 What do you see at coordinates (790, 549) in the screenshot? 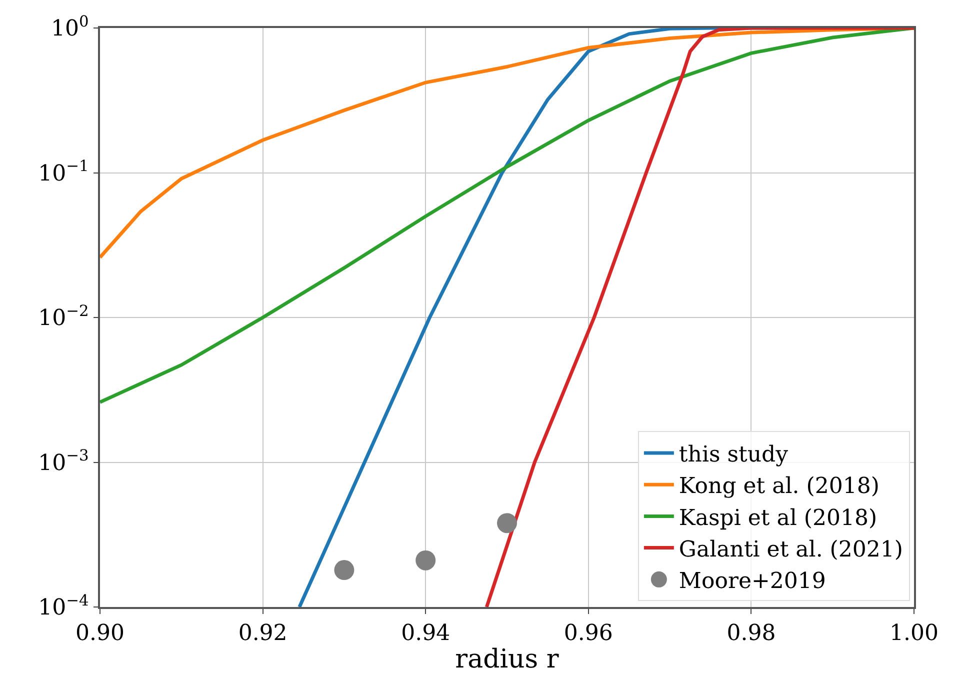
I see `legend-label: Galanti et al. (2021)` at bounding box center [790, 549].